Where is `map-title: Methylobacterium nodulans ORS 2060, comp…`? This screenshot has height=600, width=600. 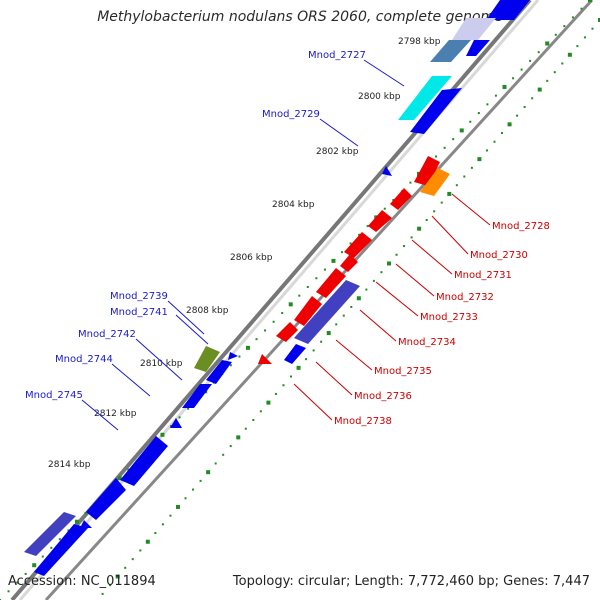
map-title: Methylobacterium nodulans ORS 2060, comp… is located at coordinates (300, 17).